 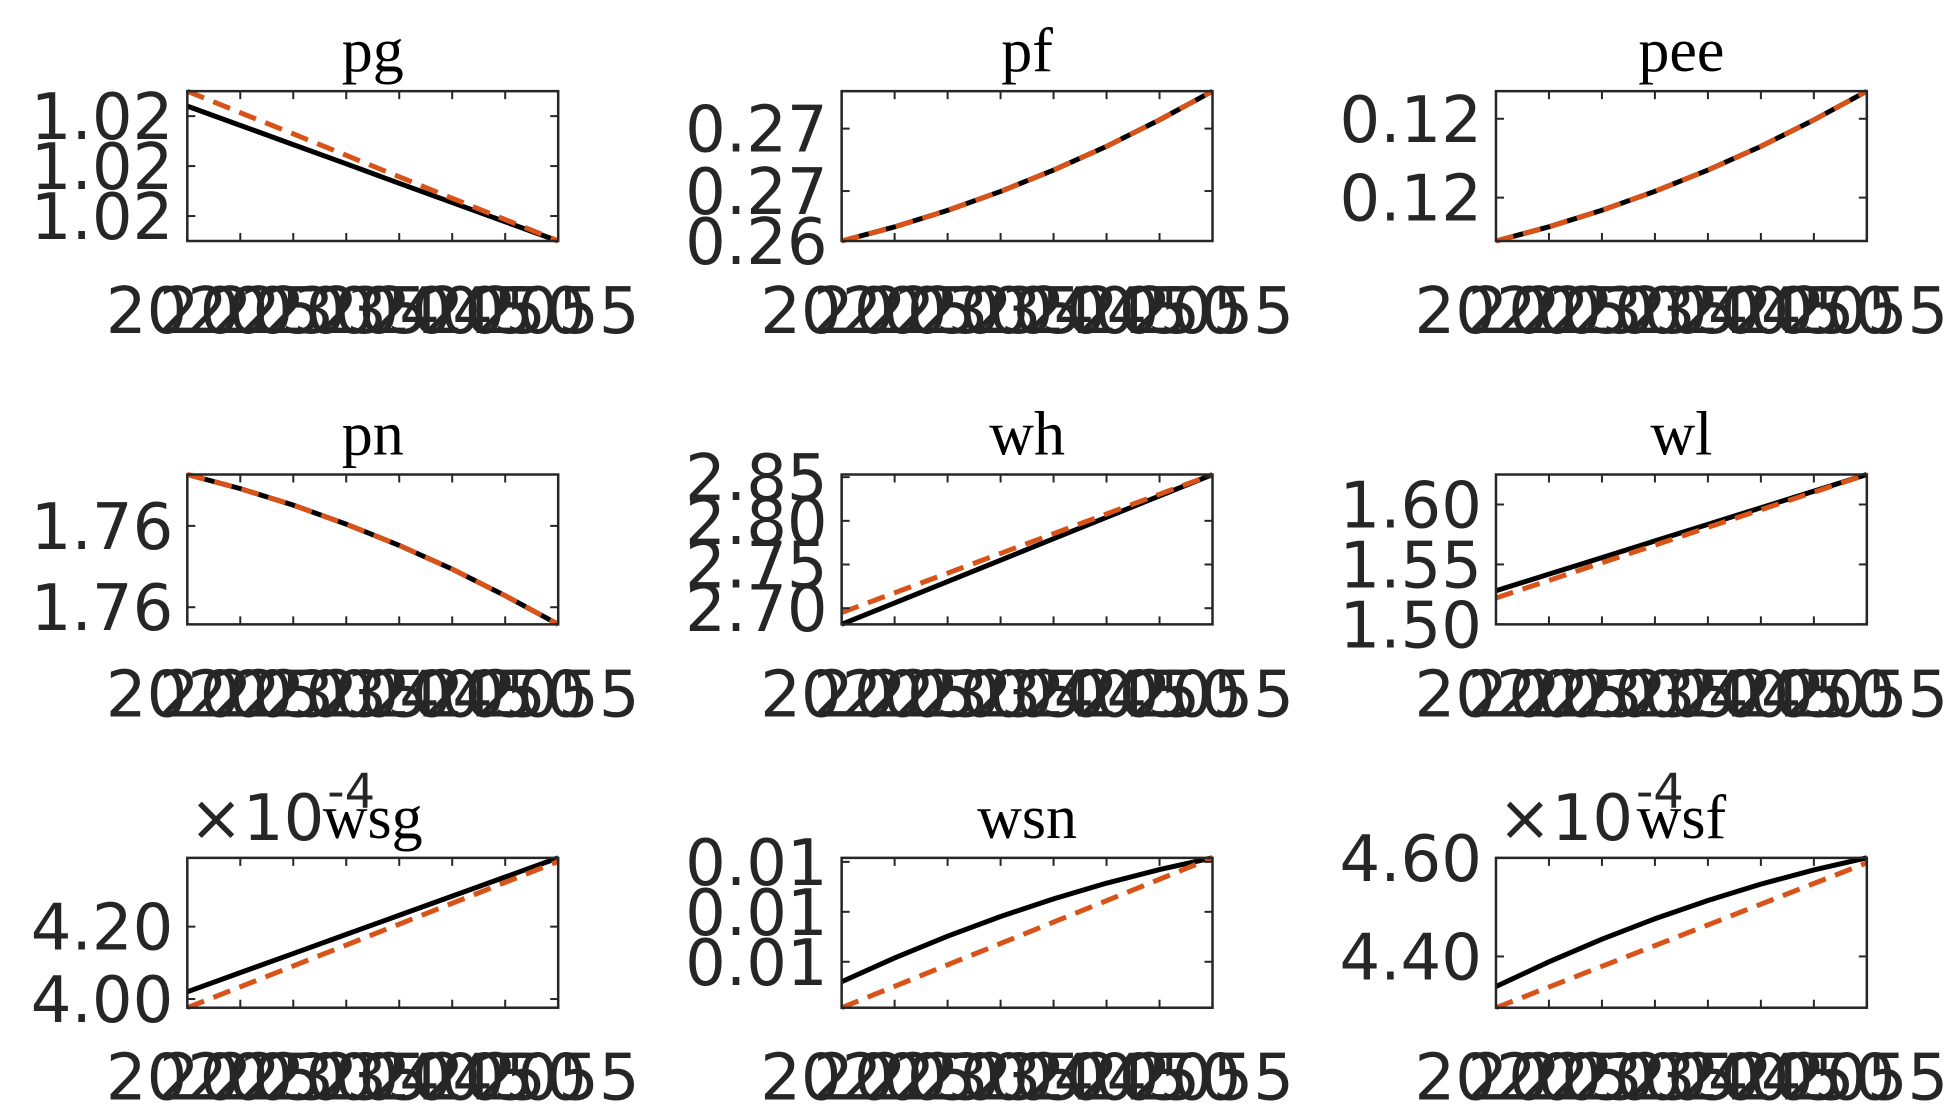 I want to click on subplot-title: wsf, so click(x=1682, y=818).